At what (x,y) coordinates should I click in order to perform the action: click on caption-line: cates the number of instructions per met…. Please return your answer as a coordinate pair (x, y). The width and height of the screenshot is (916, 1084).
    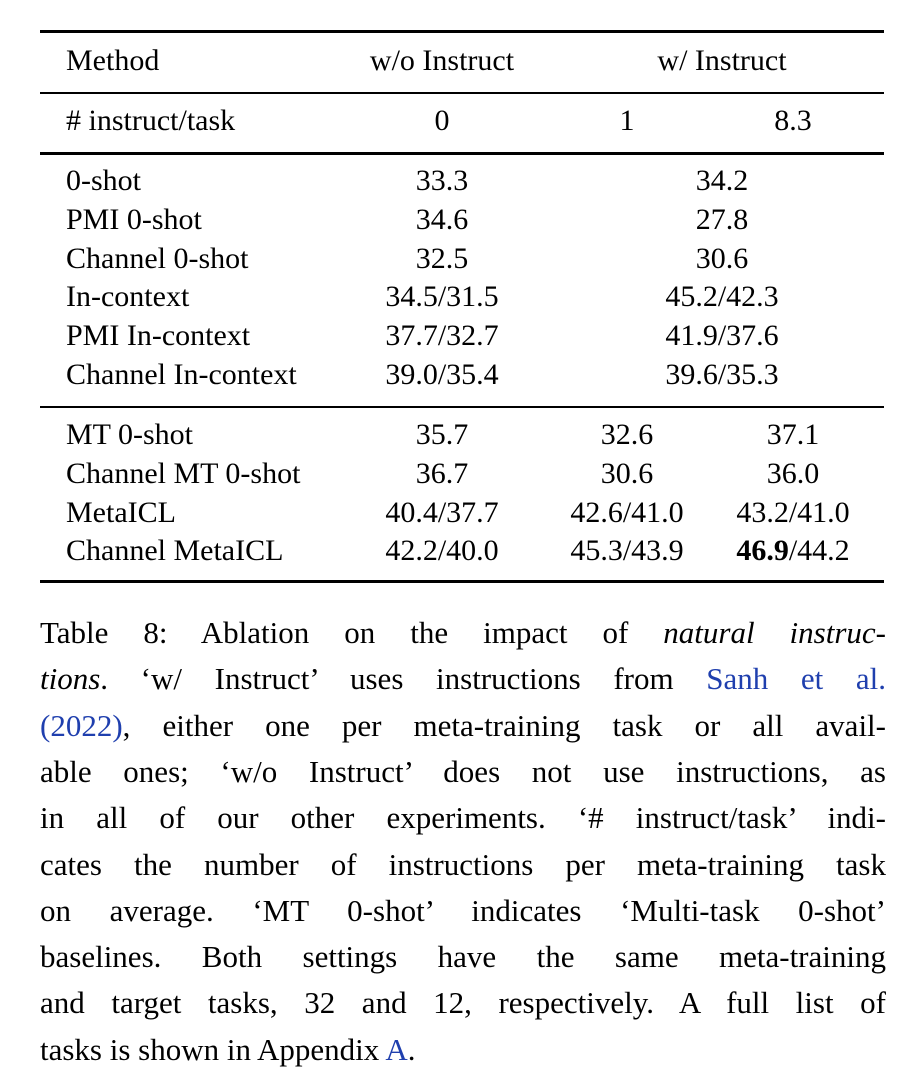
    Looking at the image, I should click on (463, 865).